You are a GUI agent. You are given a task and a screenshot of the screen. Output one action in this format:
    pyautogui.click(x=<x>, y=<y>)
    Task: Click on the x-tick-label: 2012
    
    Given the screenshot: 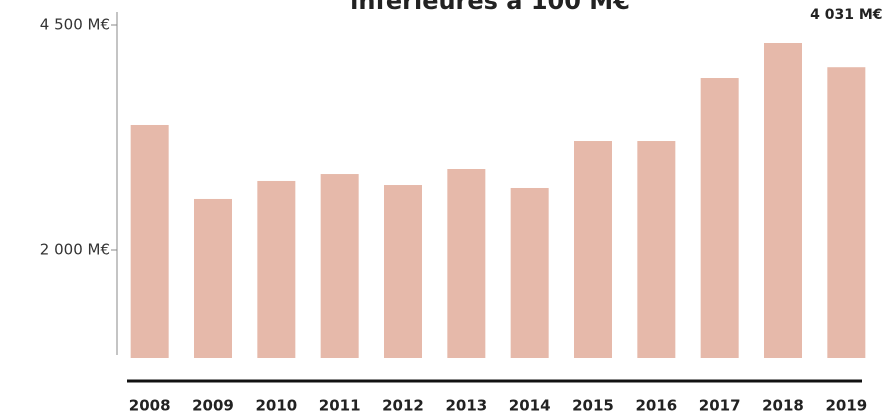 What is the action you would take?
    pyautogui.click(x=403, y=404)
    